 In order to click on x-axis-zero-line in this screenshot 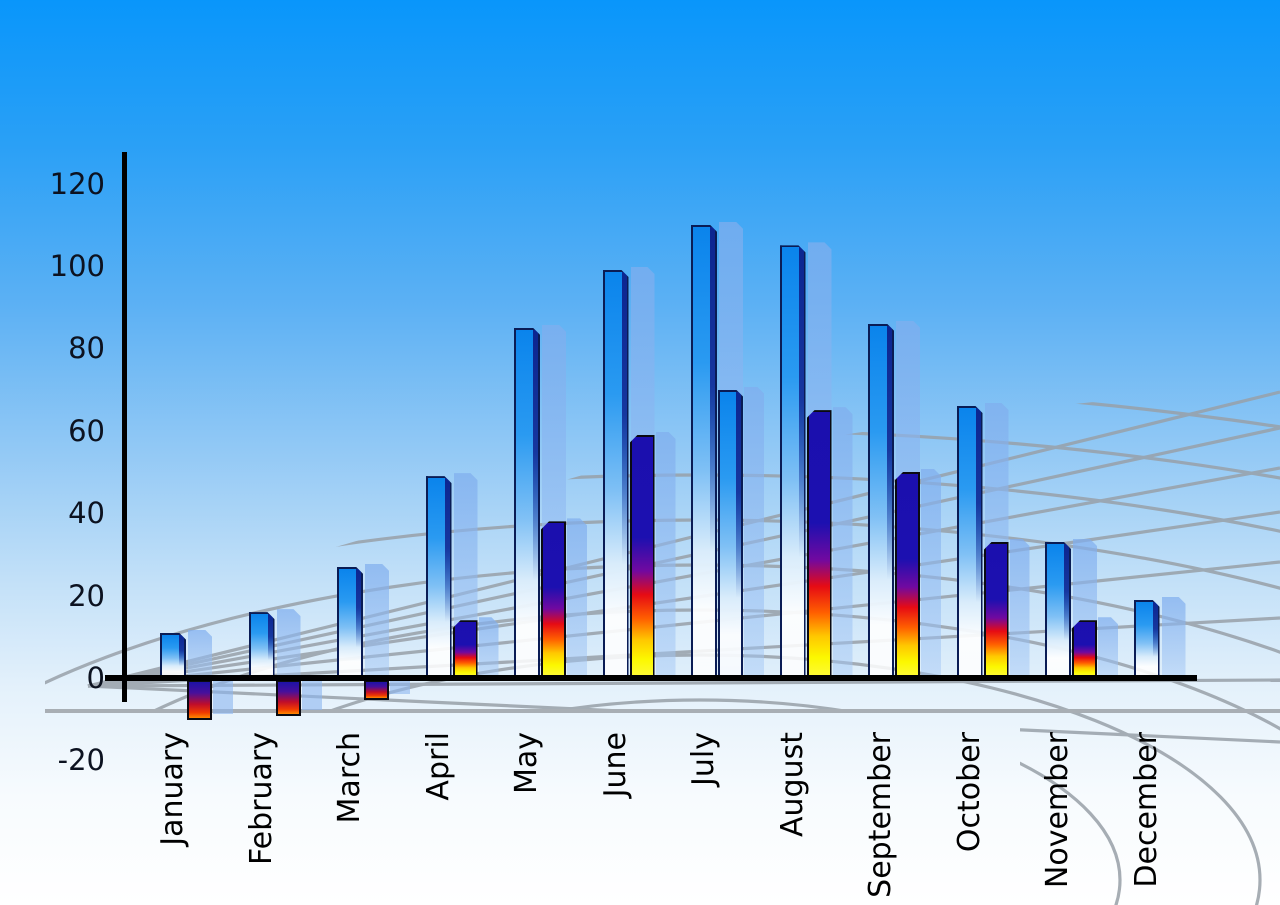, I will do `click(651, 678)`.